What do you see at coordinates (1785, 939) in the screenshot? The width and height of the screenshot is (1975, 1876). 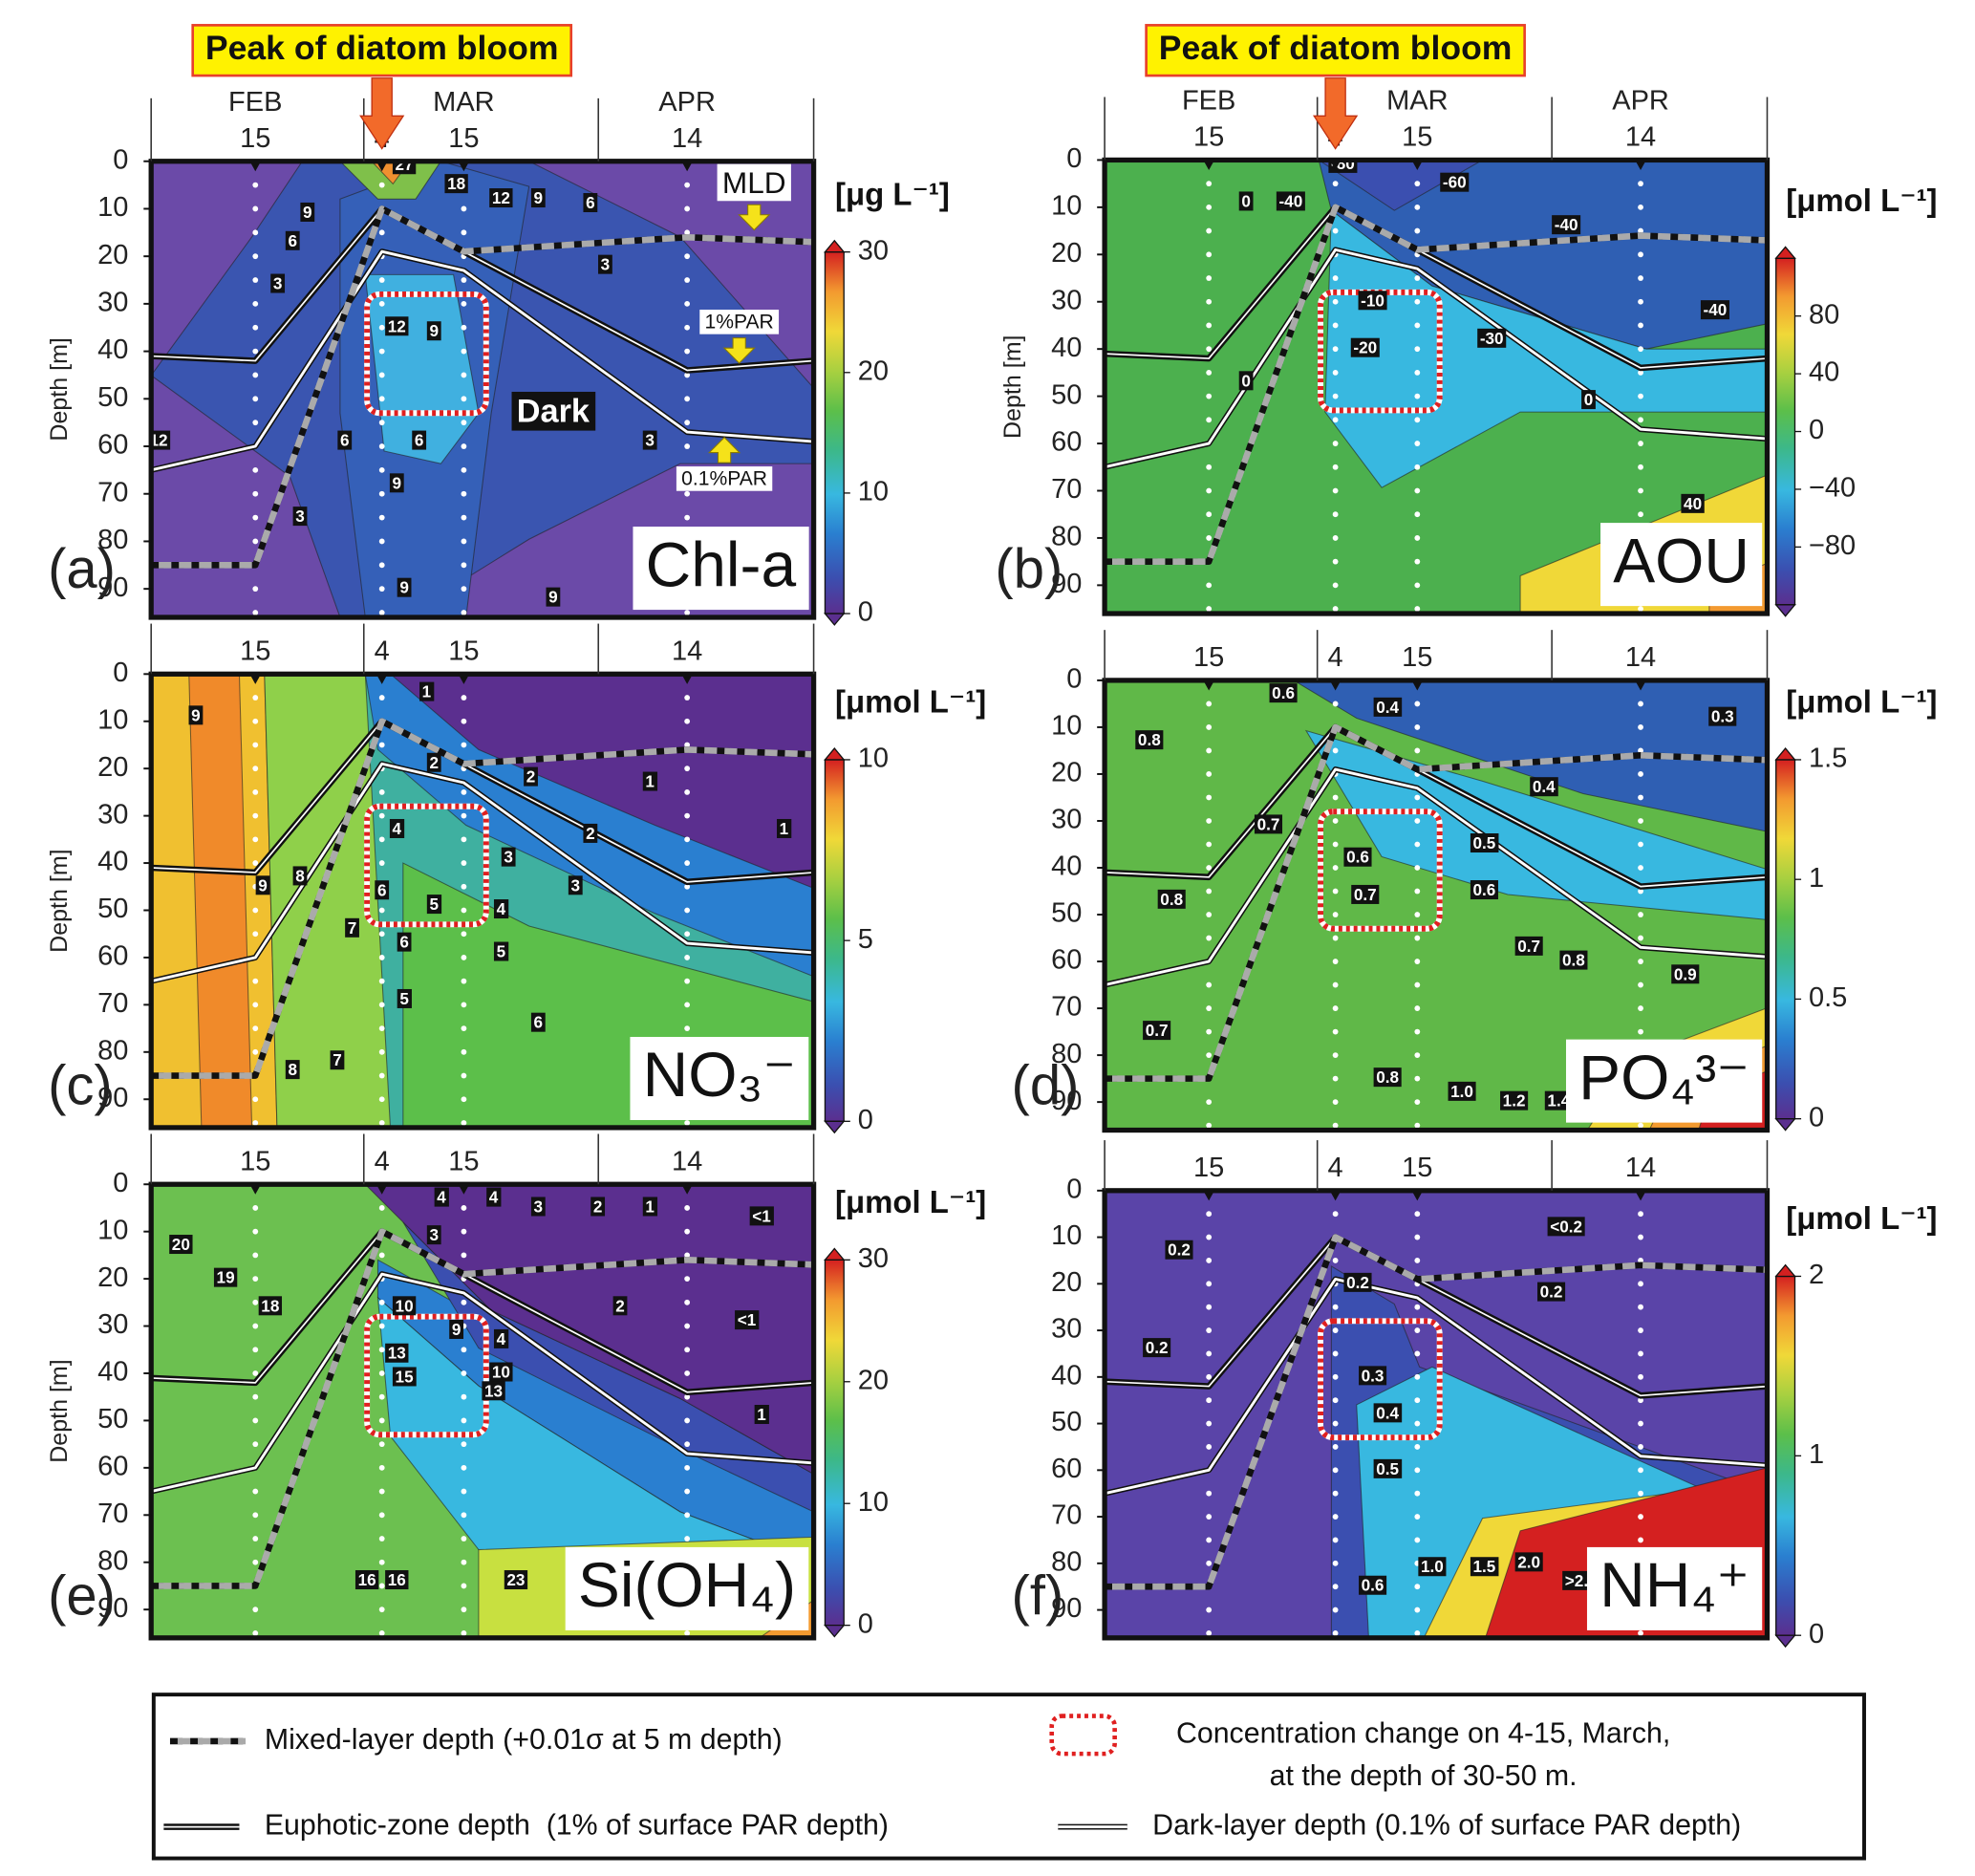 I see `colorbar` at bounding box center [1785, 939].